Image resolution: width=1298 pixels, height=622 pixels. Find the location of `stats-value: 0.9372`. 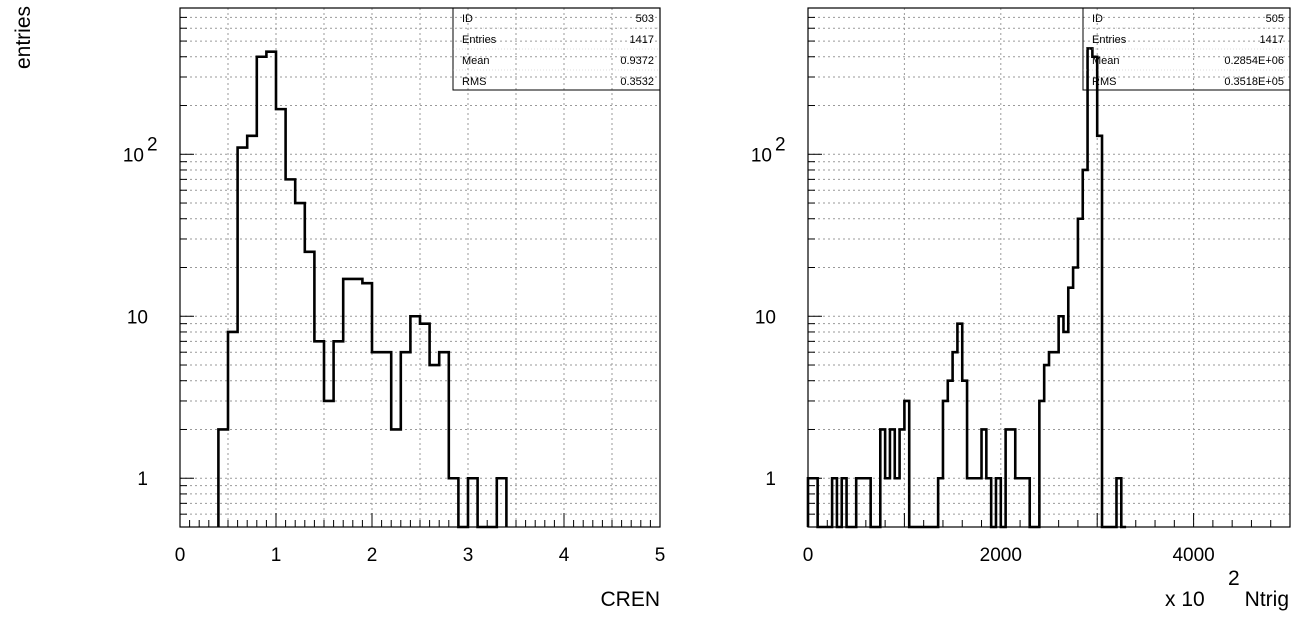

stats-value: 0.9372 is located at coordinates (637, 61).